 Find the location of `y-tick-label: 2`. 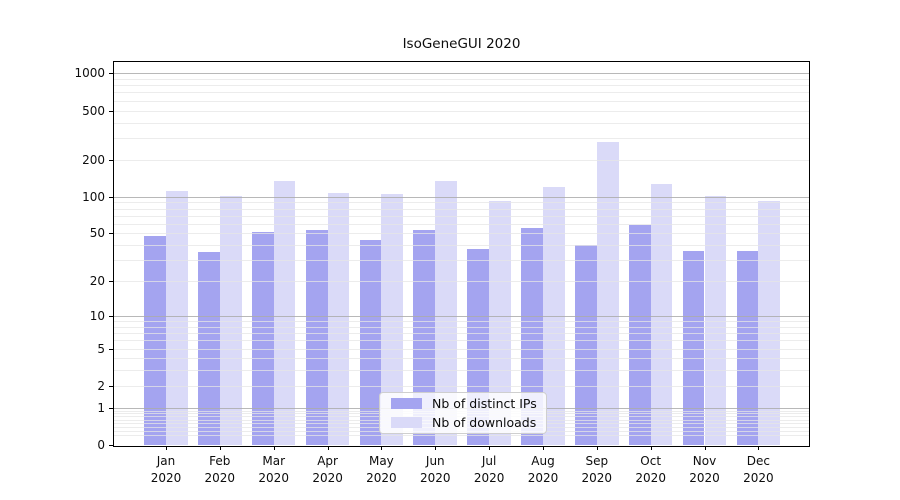

y-tick-label: 2 is located at coordinates (101, 385).